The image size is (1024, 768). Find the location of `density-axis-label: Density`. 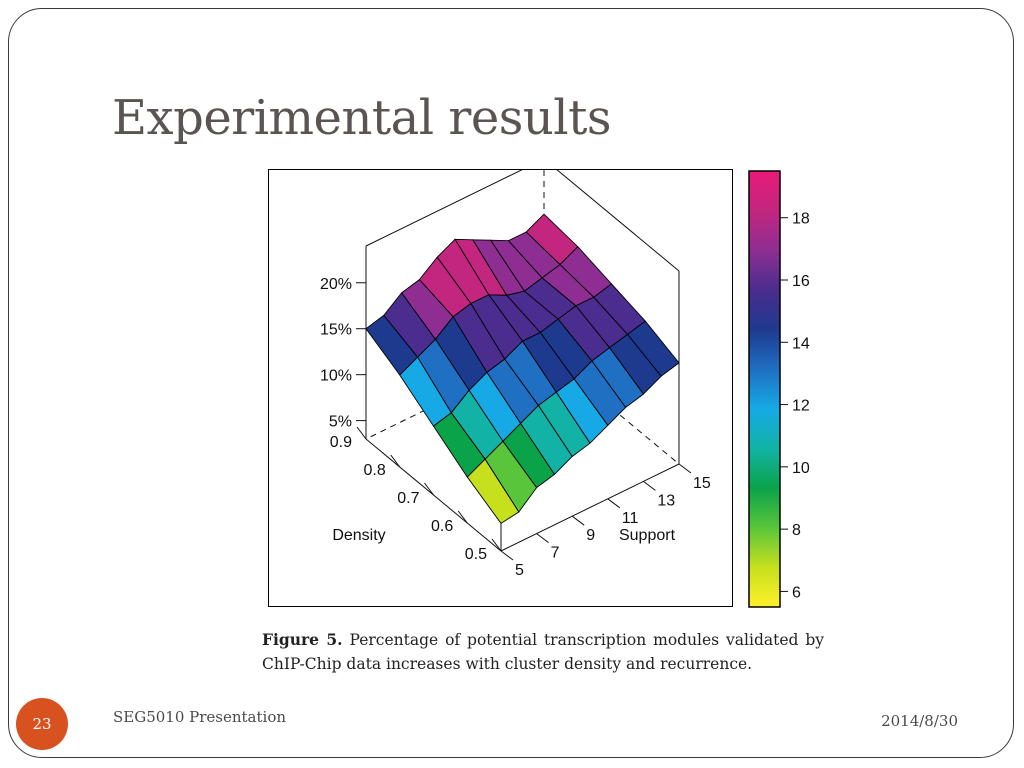

density-axis-label: Density is located at coordinates (358, 535).